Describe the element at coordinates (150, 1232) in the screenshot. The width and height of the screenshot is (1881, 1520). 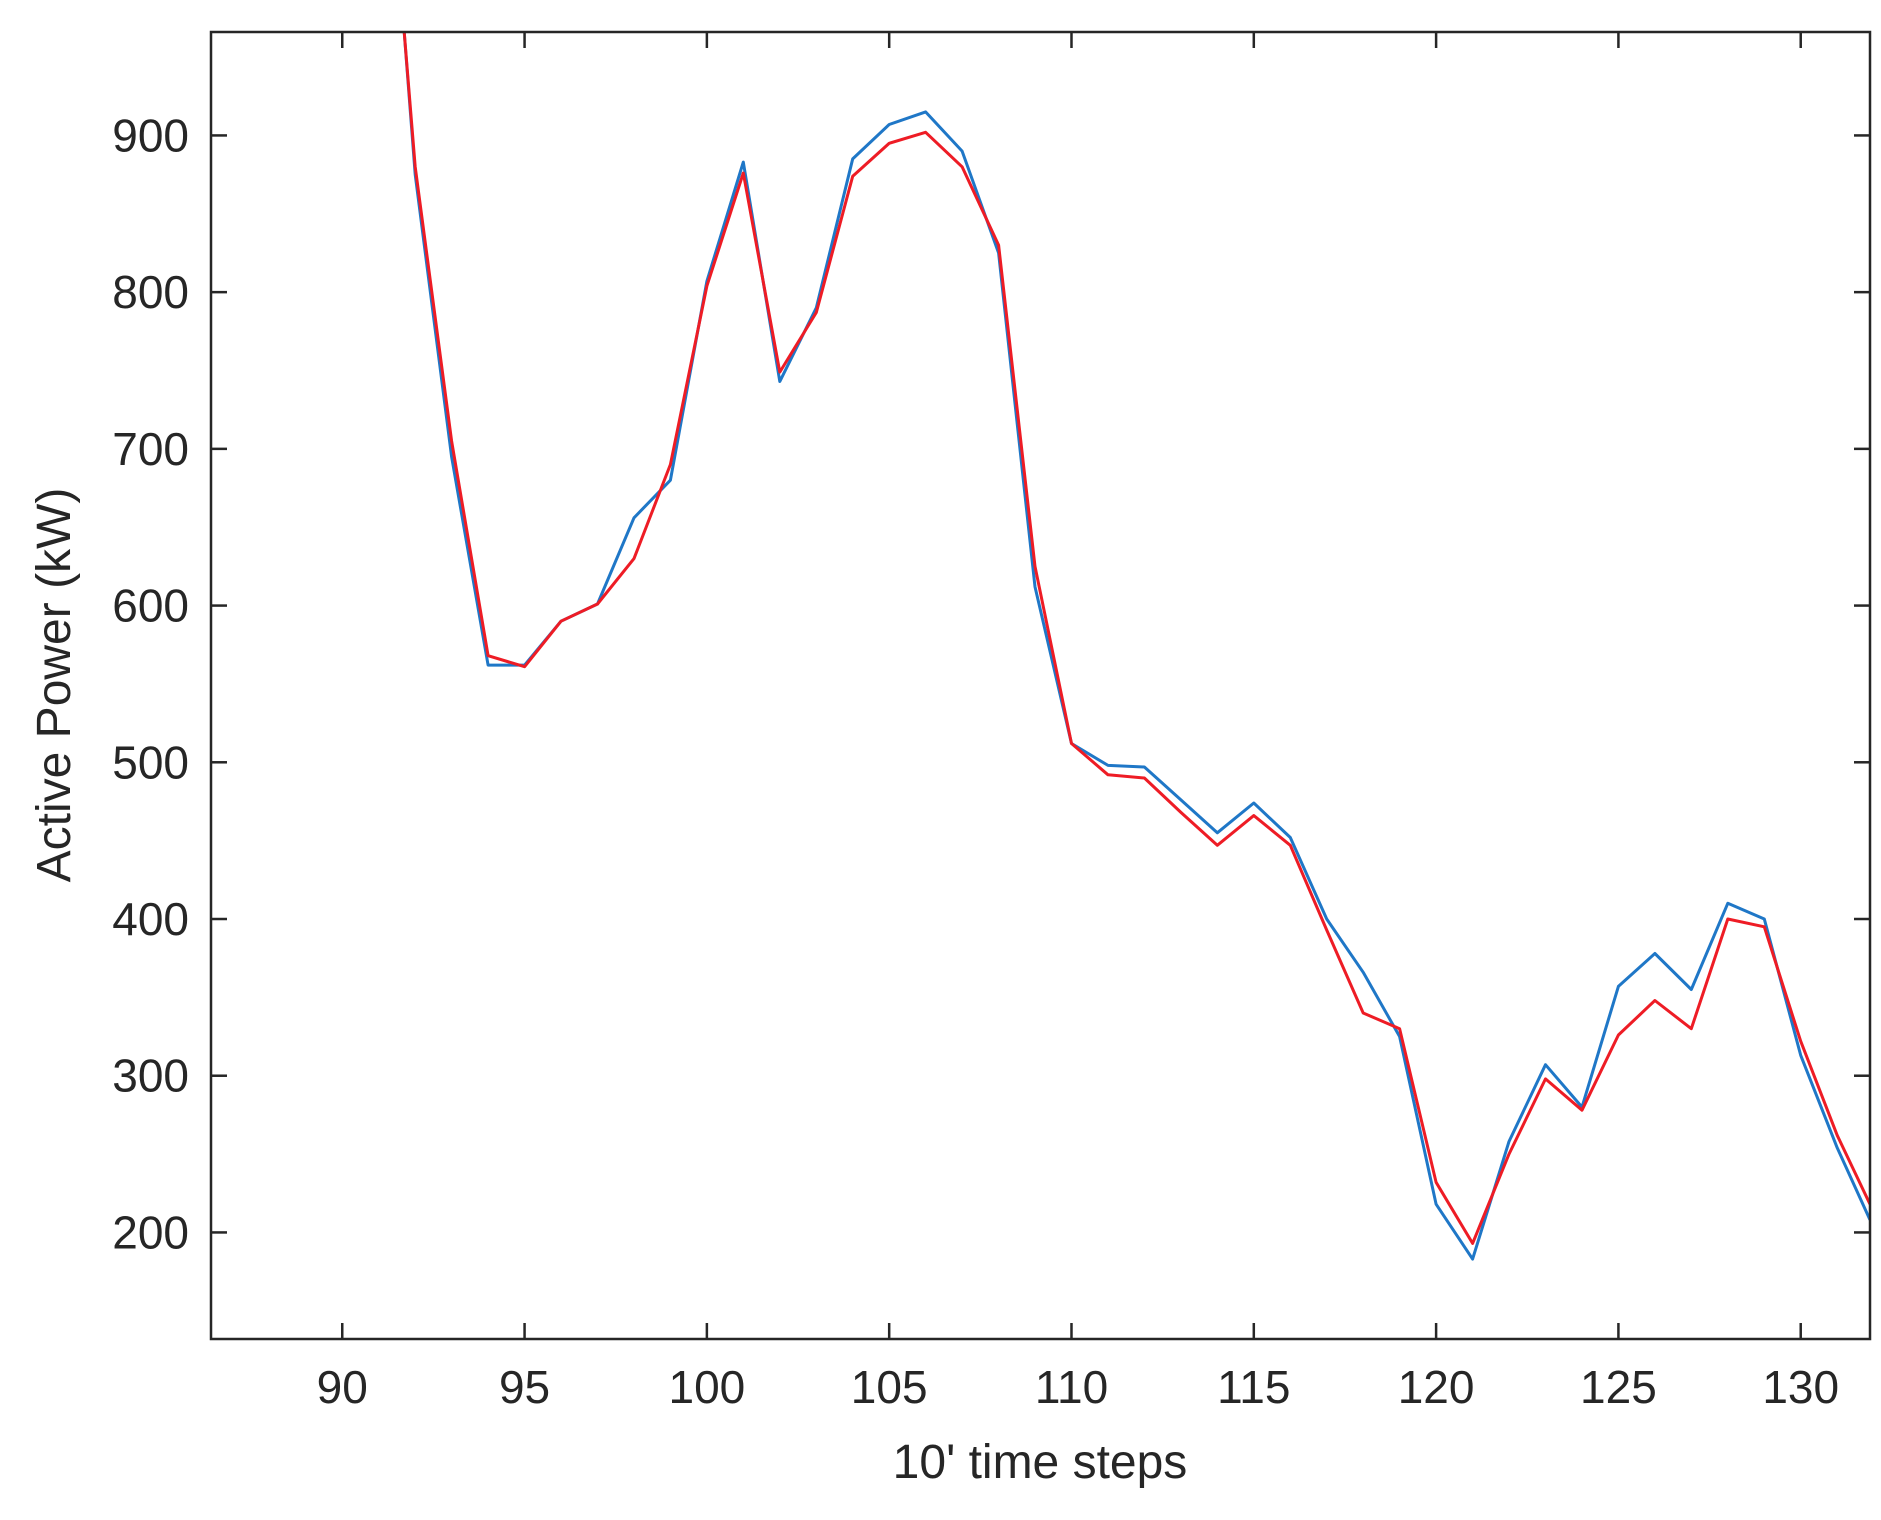
I see `y-tick-label: 200` at that location.